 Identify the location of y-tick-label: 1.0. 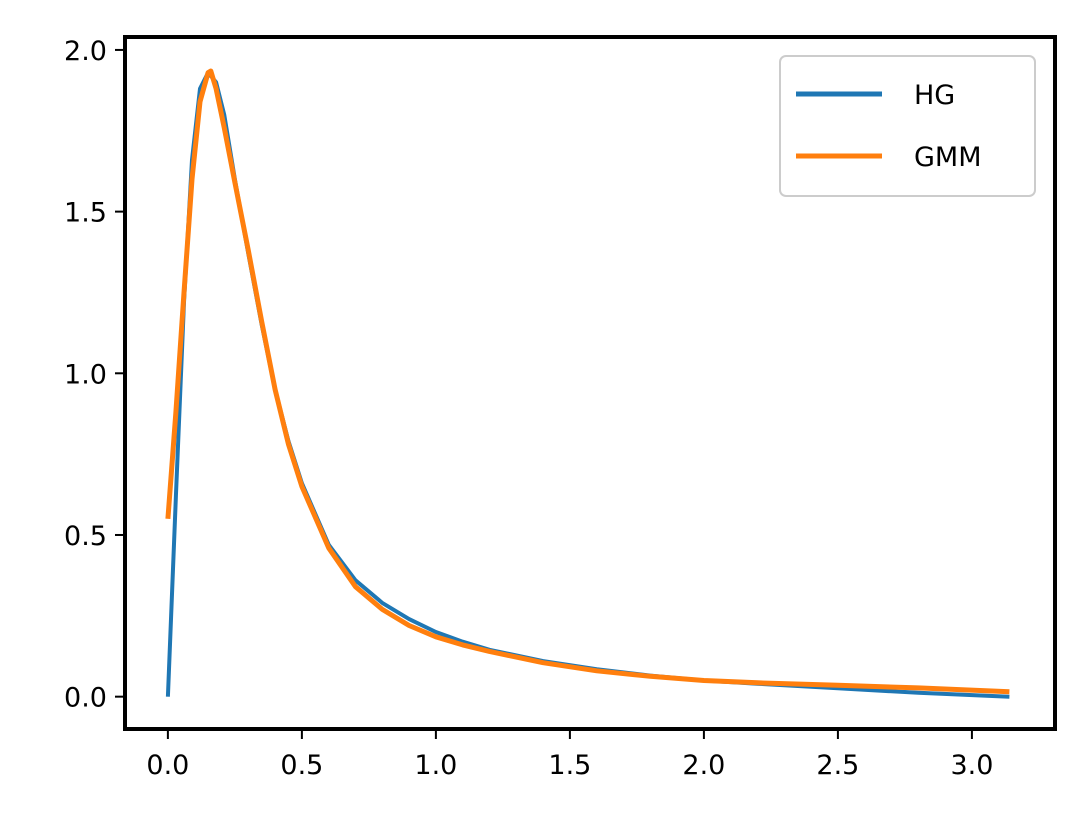
(85, 374).